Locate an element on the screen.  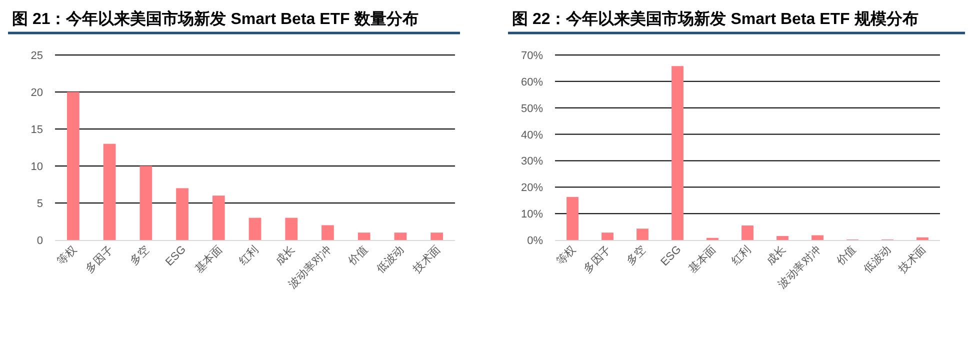
y-tick-label: 0 is located at coordinates (39, 241).